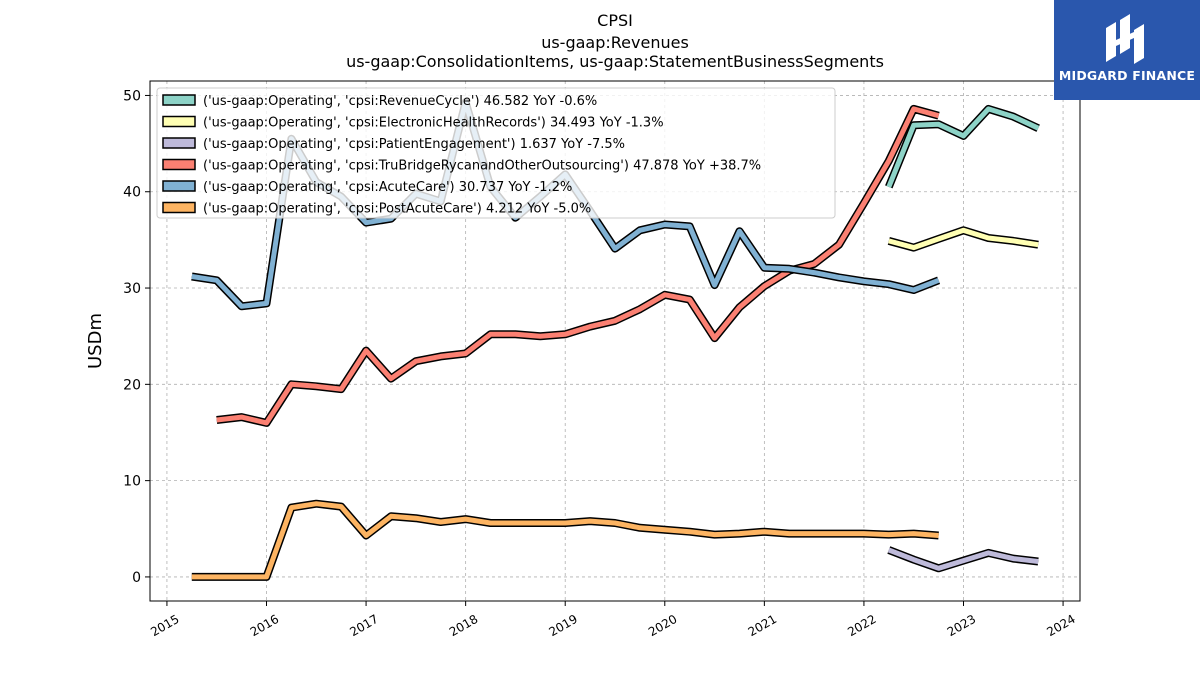  What do you see at coordinates (1125, 39) in the screenshot?
I see `brand-mark-icon` at bounding box center [1125, 39].